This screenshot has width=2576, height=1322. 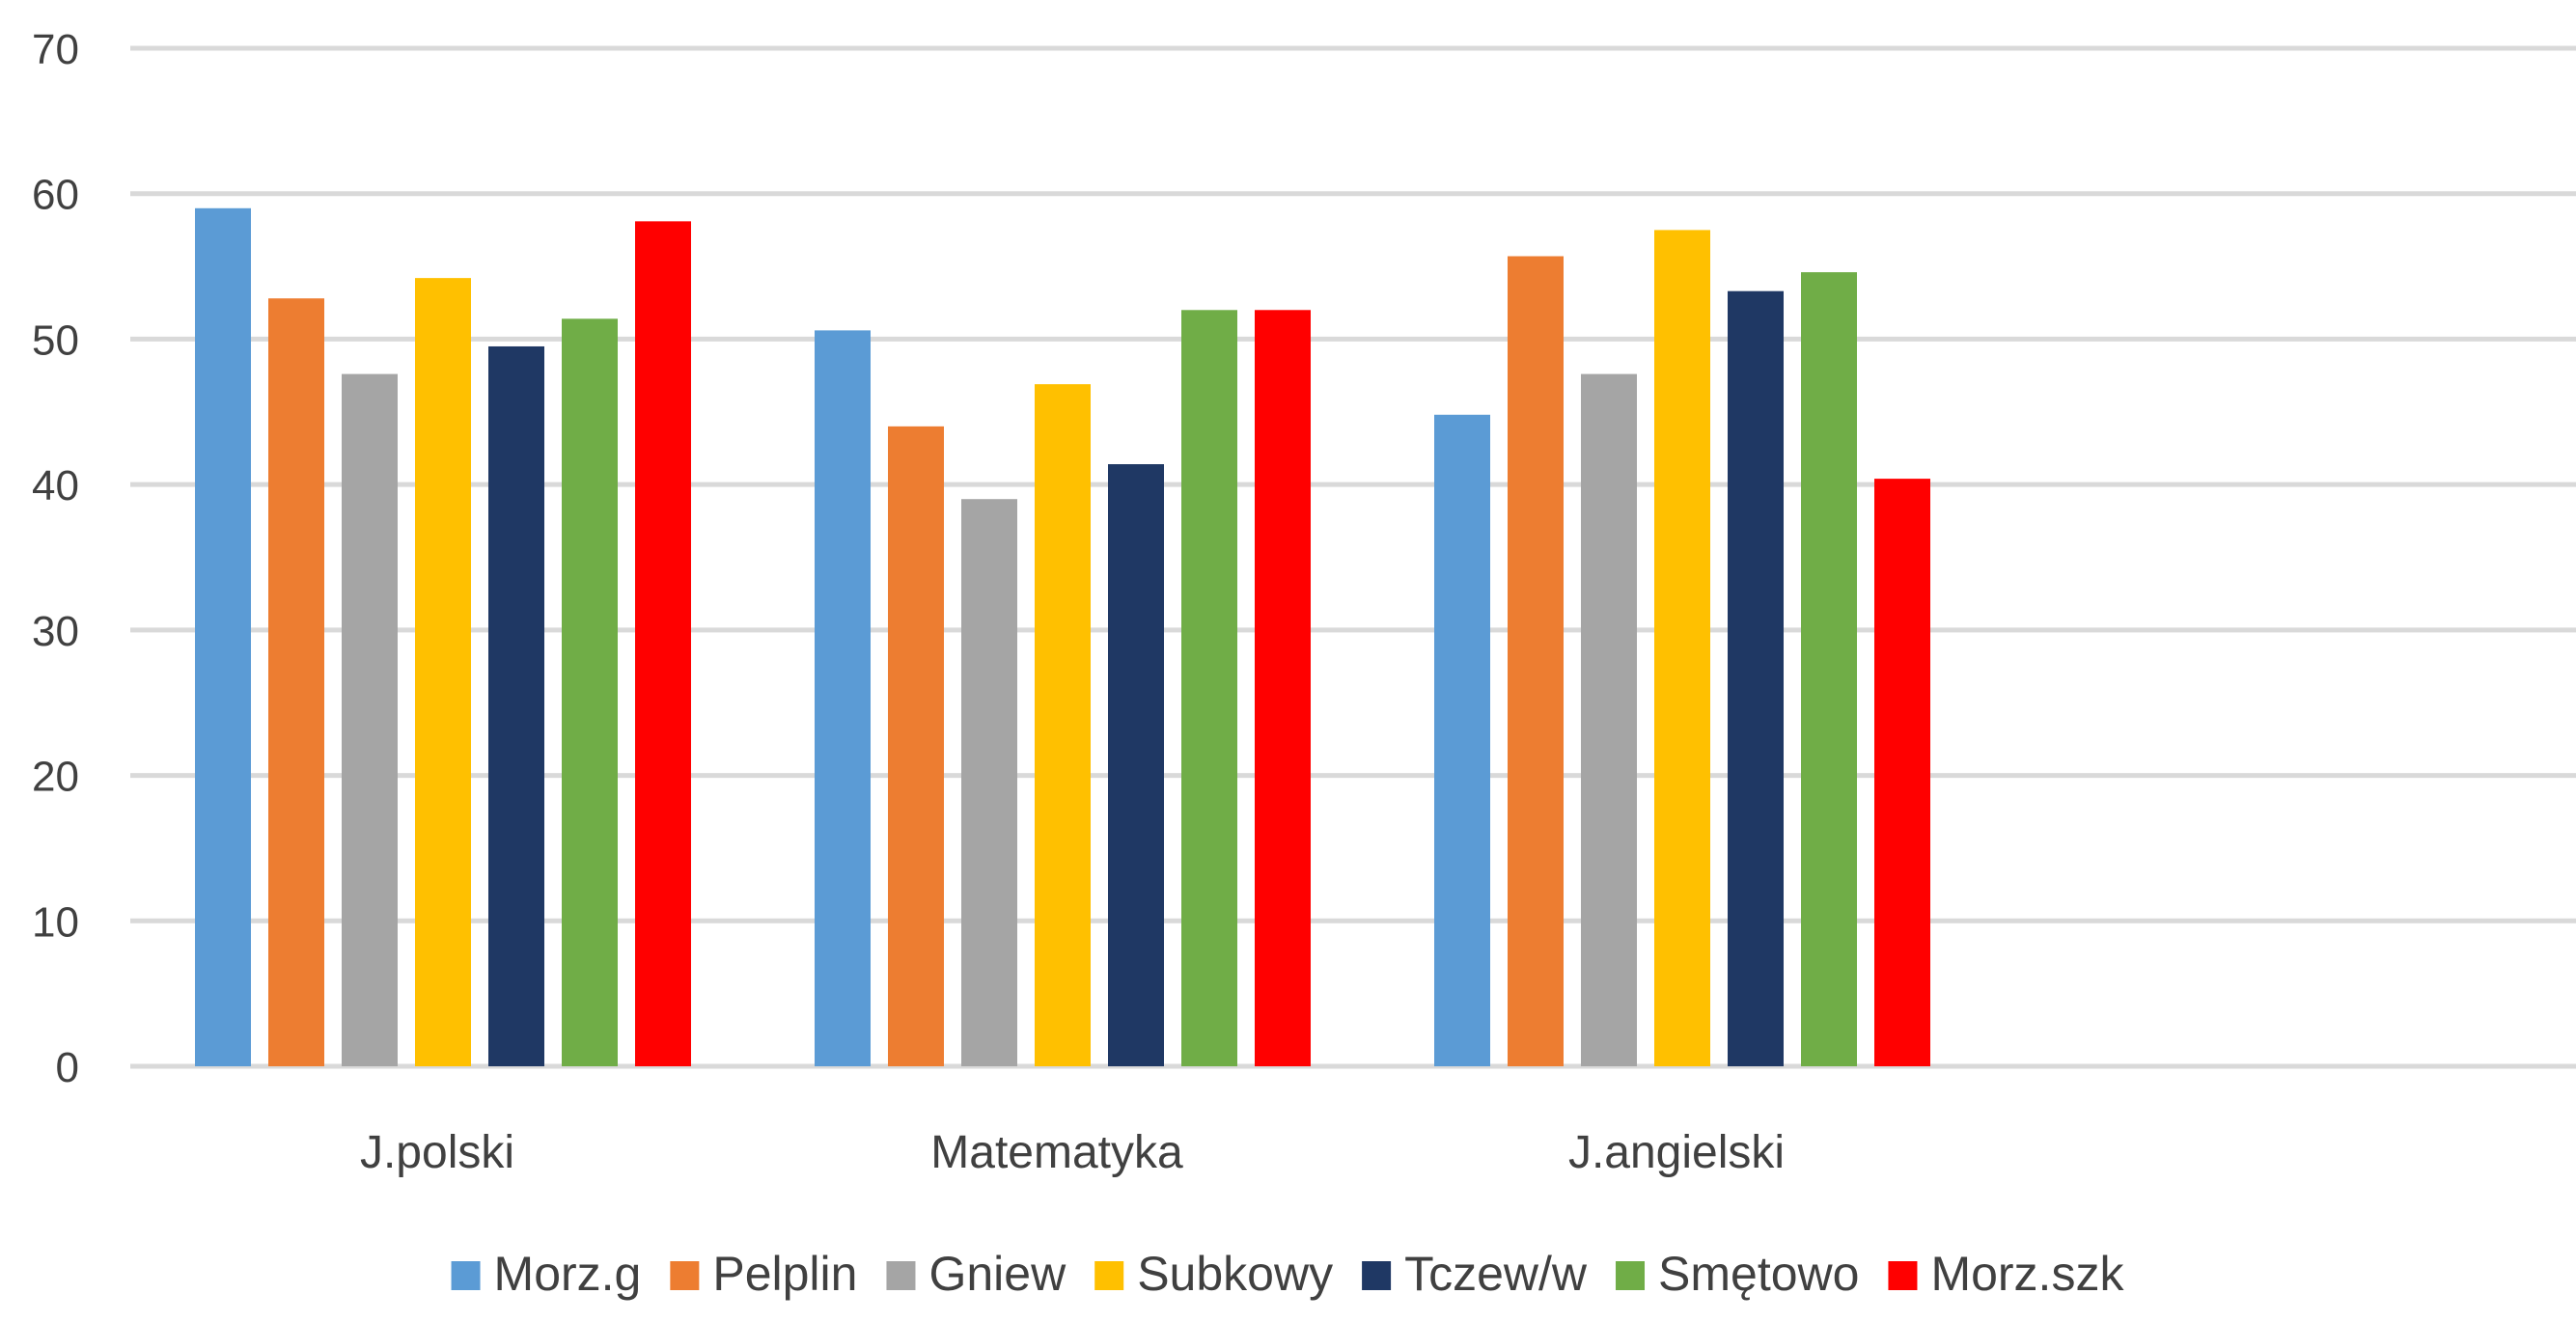 What do you see at coordinates (1902, 773) in the screenshot?
I see `bar-J.angielski-Morz.szk` at bounding box center [1902, 773].